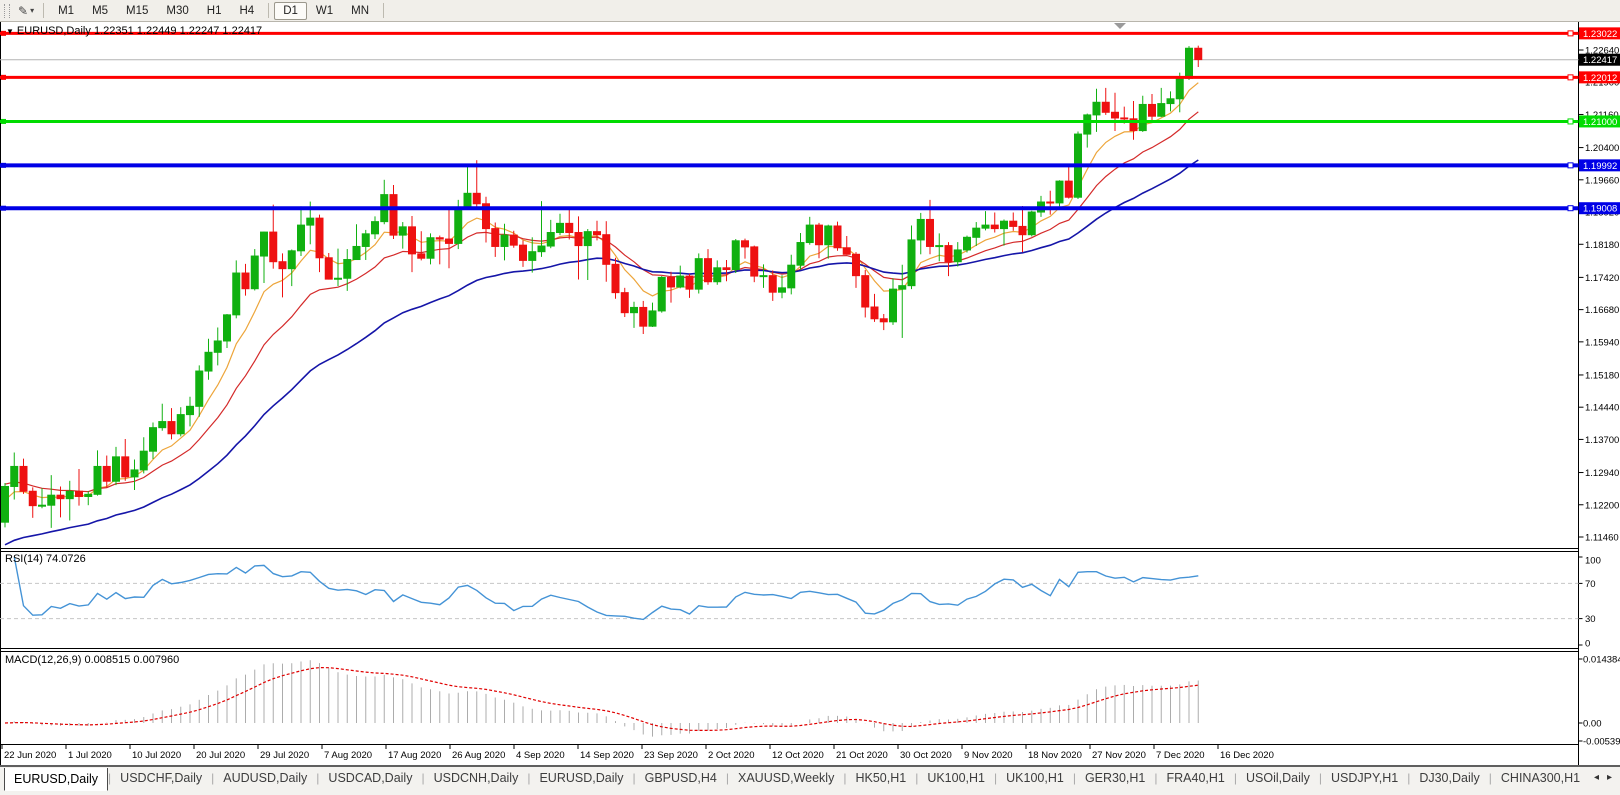  Describe the element at coordinates (177, 10) in the screenshot. I see `timeframe-button-m30: M30` at that location.